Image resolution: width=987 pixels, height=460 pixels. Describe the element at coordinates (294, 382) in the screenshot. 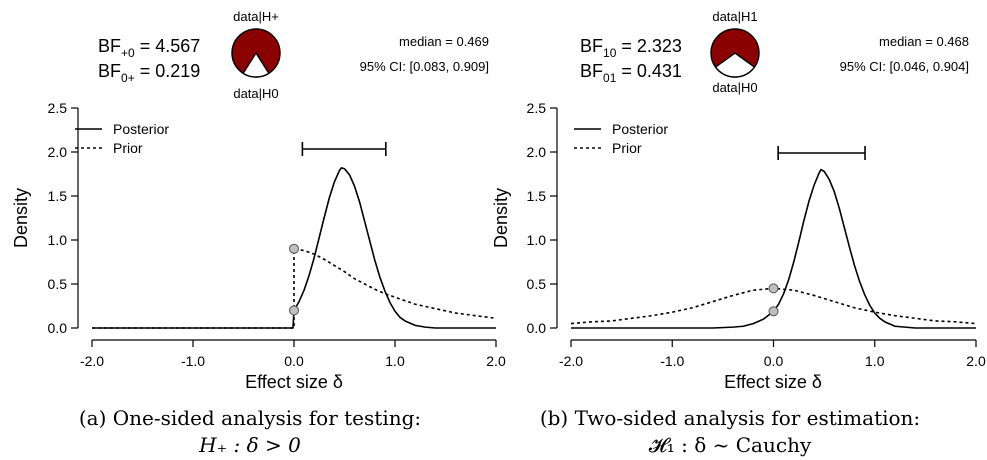

I see `x-axis-label-a: Effect size δ` at that location.